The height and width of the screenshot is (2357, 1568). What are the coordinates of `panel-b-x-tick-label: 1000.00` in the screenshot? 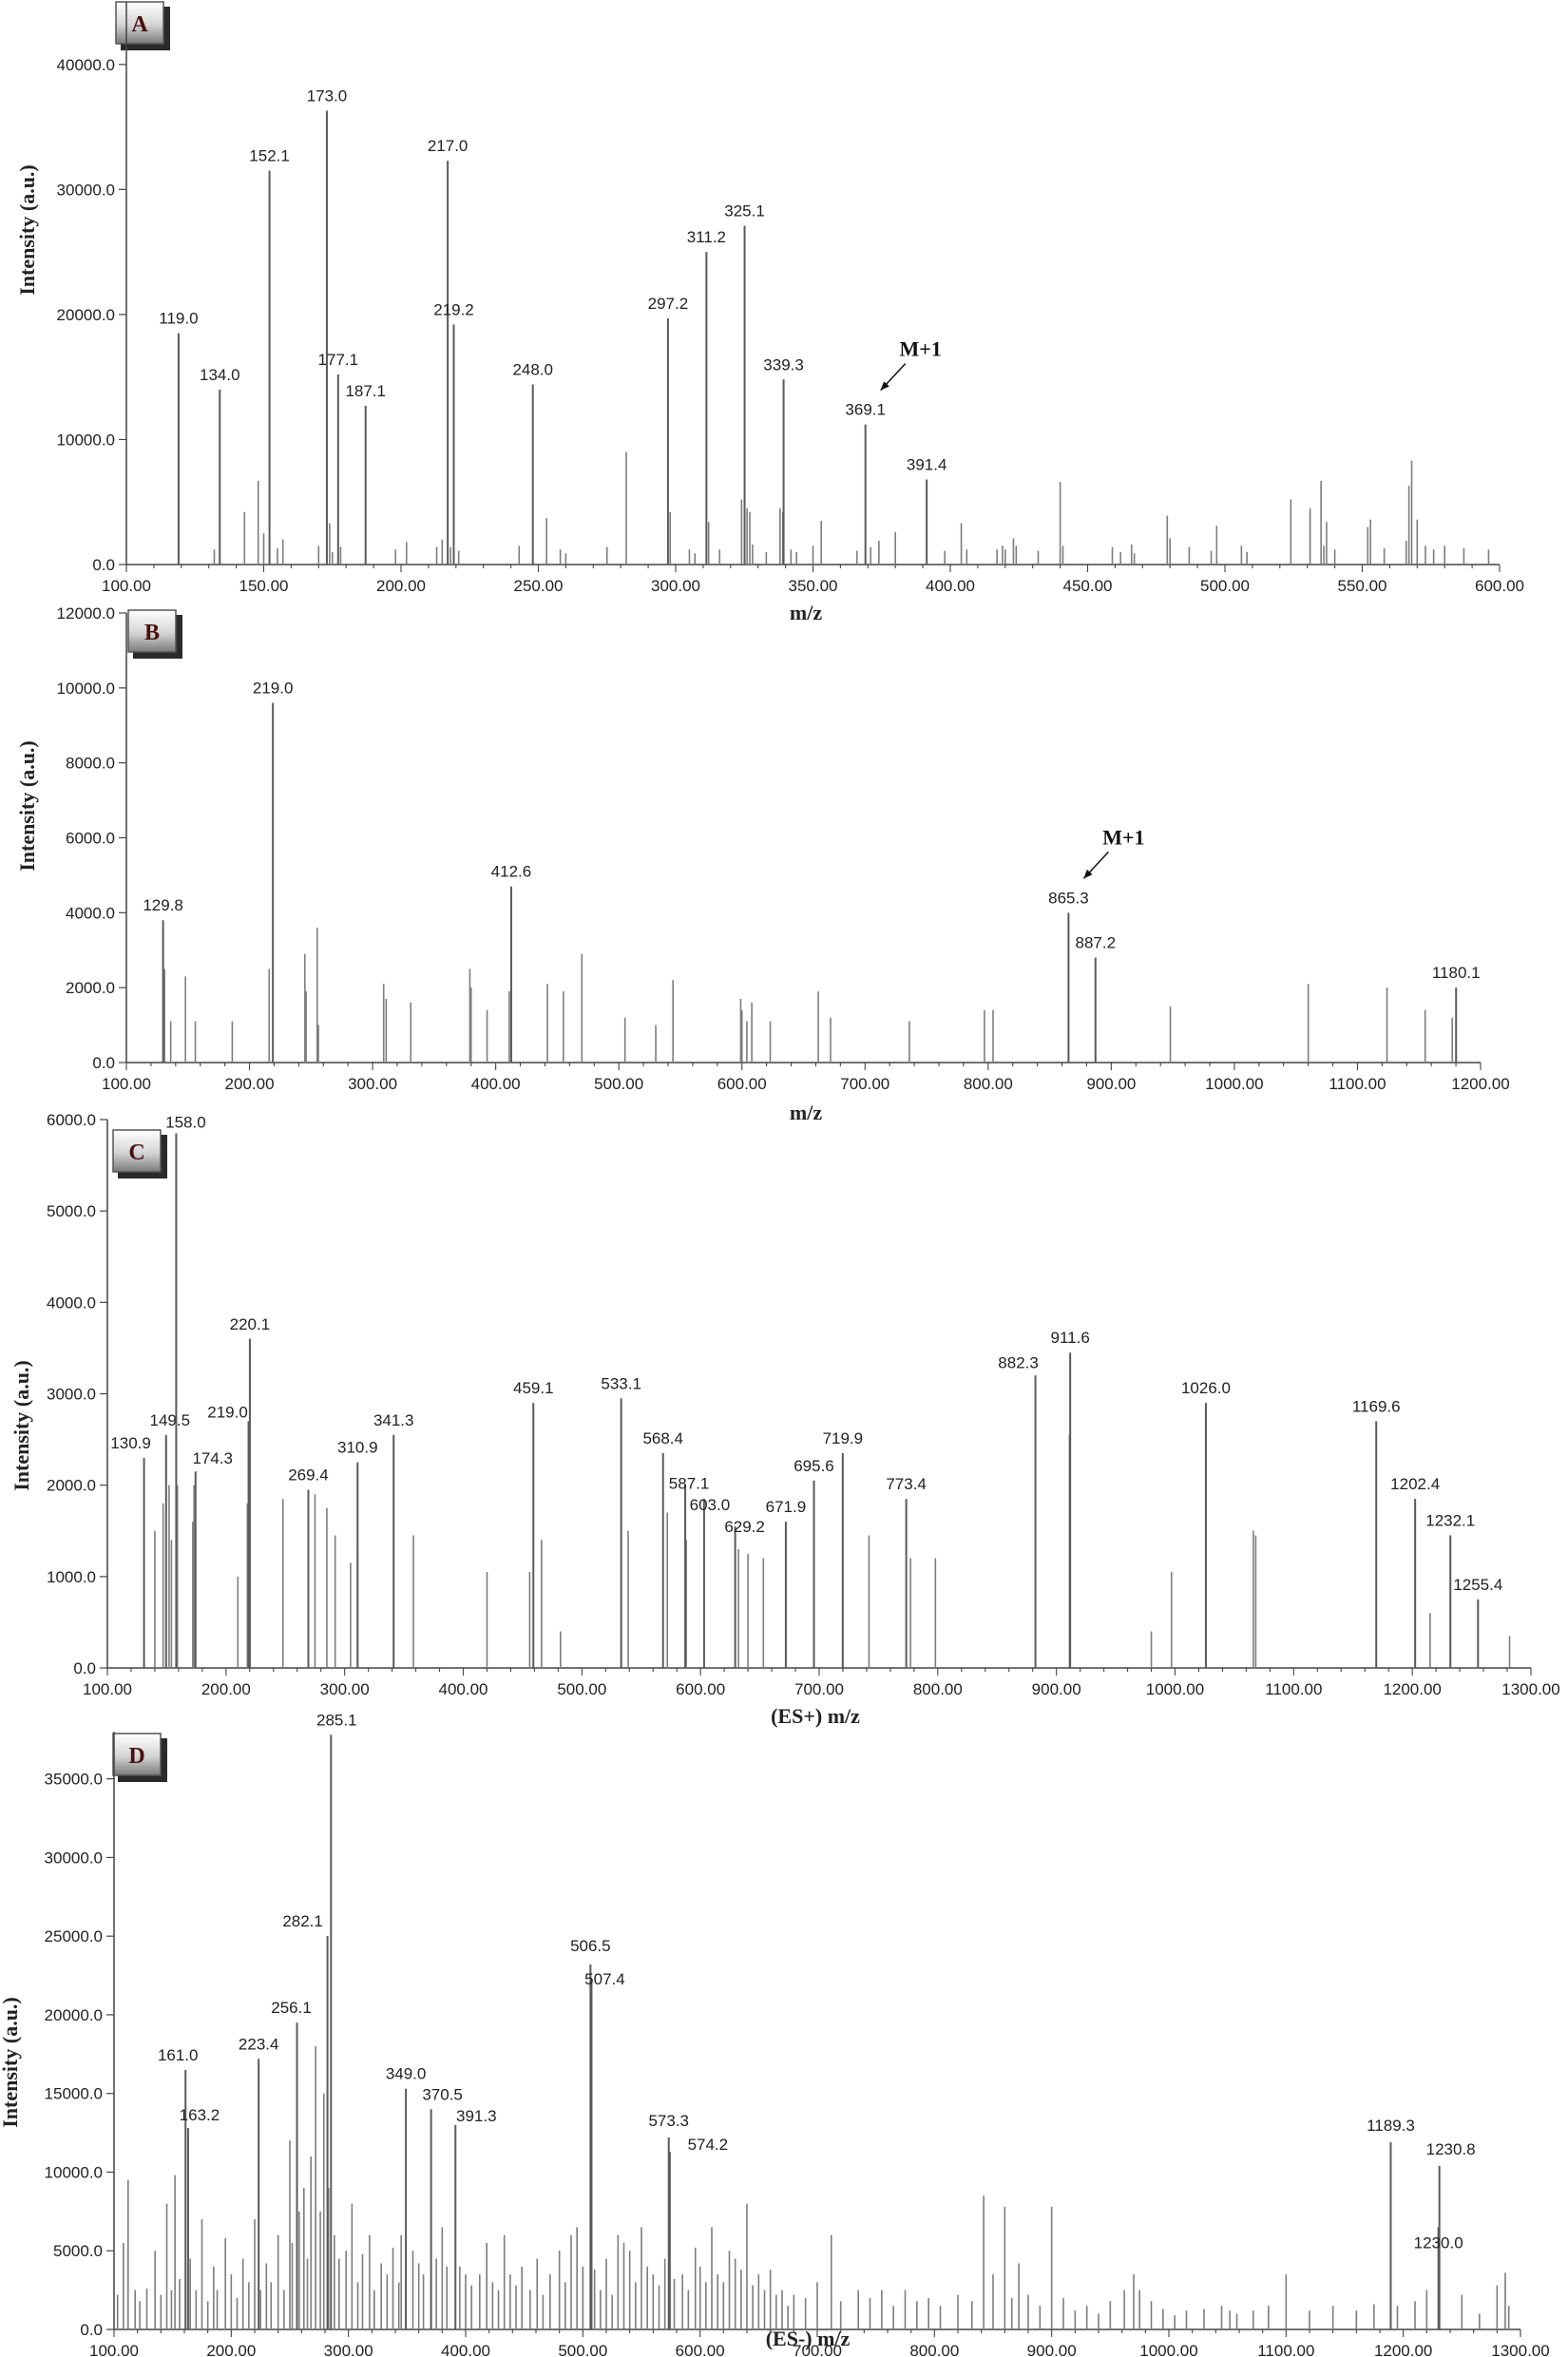 It's located at (1234, 1084).